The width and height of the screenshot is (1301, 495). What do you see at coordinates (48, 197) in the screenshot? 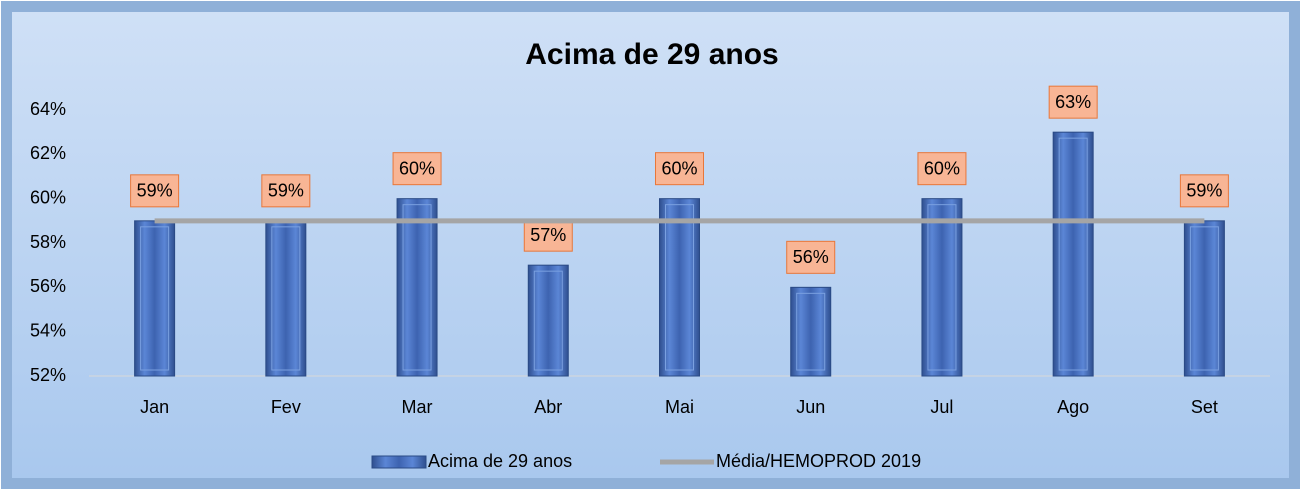
I see `y-tick-label: 60%` at bounding box center [48, 197].